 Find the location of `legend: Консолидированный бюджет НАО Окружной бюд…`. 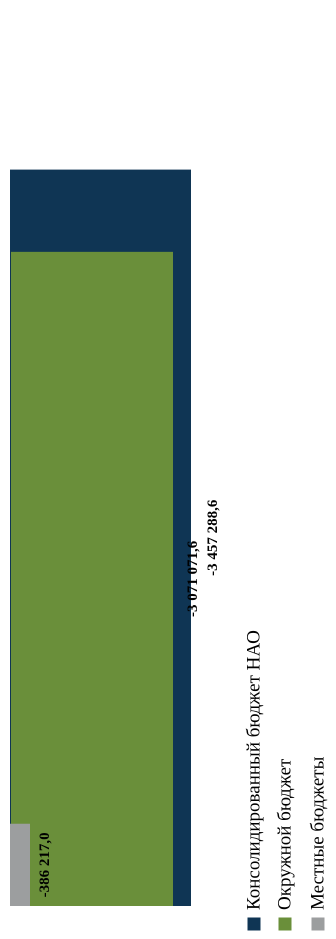

legend: Консолидированный бюджет НАО Окружной бюд… is located at coordinates (286, 780).